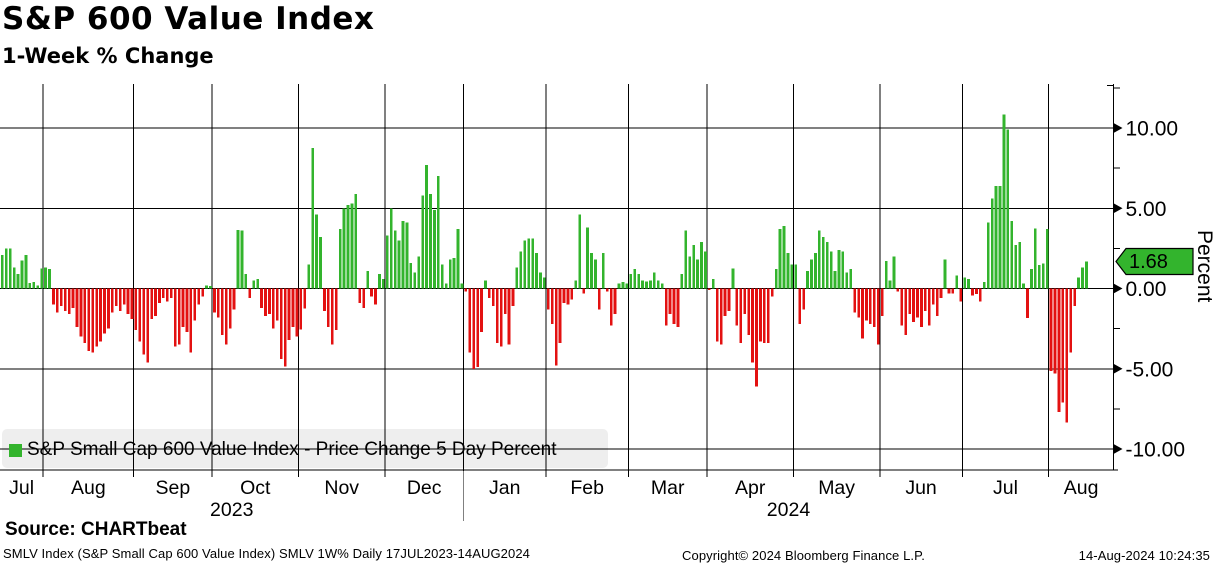  Describe the element at coordinates (255, 488) in the screenshot. I see `month-label: Oct` at that location.